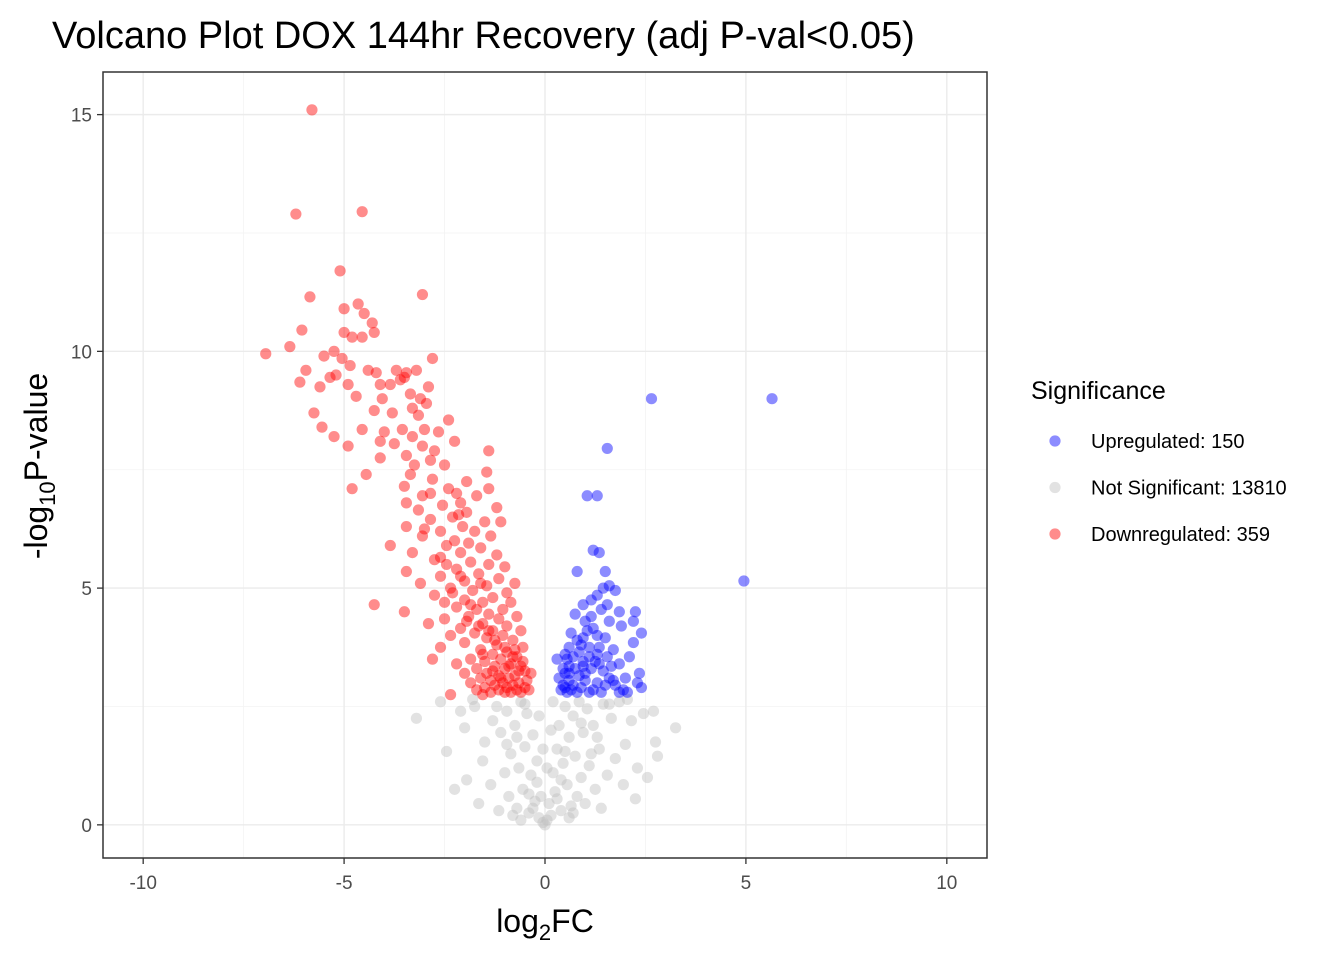  What do you see at coordinates (572, 921) in the screenshot?
I see `x-axis-title-rest: FC` at bounding box center [572, 921].